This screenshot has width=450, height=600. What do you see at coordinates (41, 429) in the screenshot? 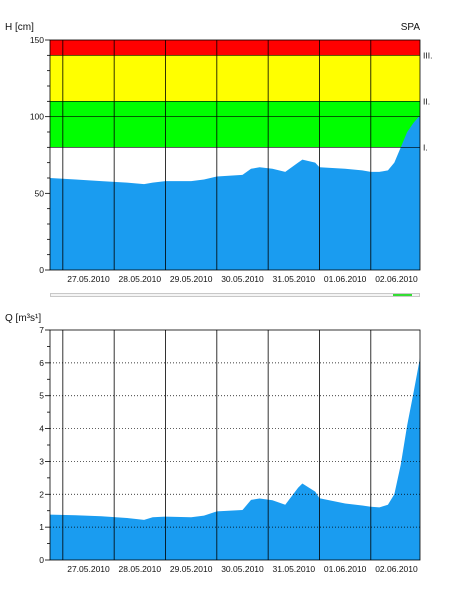
I see `y-tick-label: 4` at bounding box center [41, 429].